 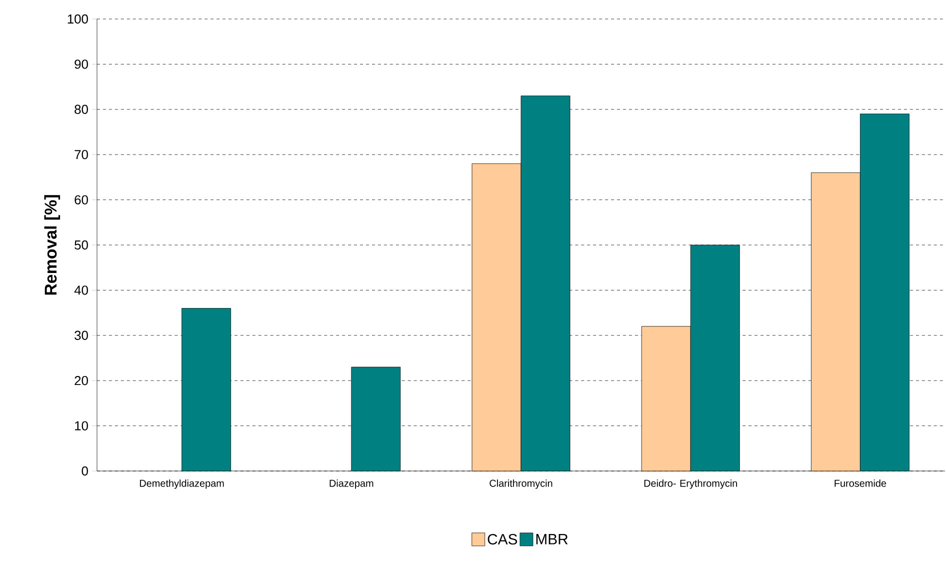 What do you see at coordinates (182, 484) in the screenshot?
I see `x-tick-label: Demethyldiazepam` at bounding box center [182, 484].